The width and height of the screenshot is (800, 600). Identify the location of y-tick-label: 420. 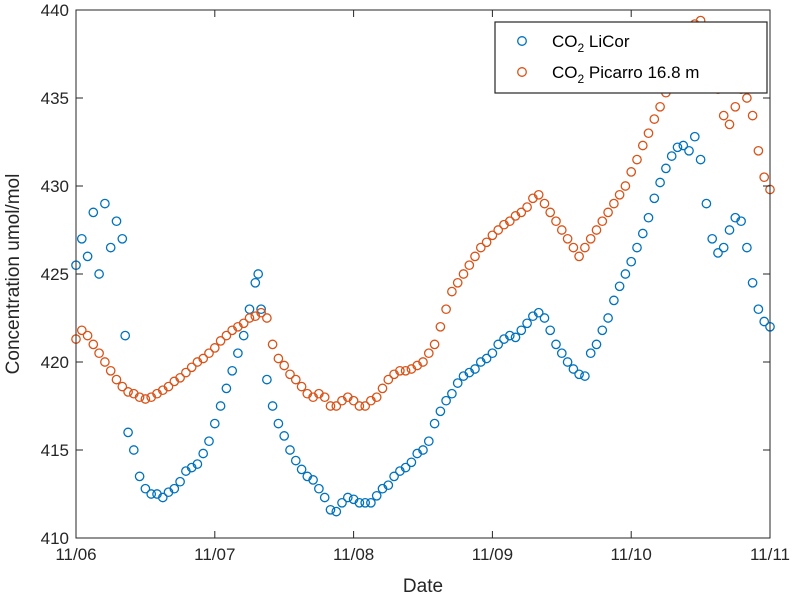
(55, 362).